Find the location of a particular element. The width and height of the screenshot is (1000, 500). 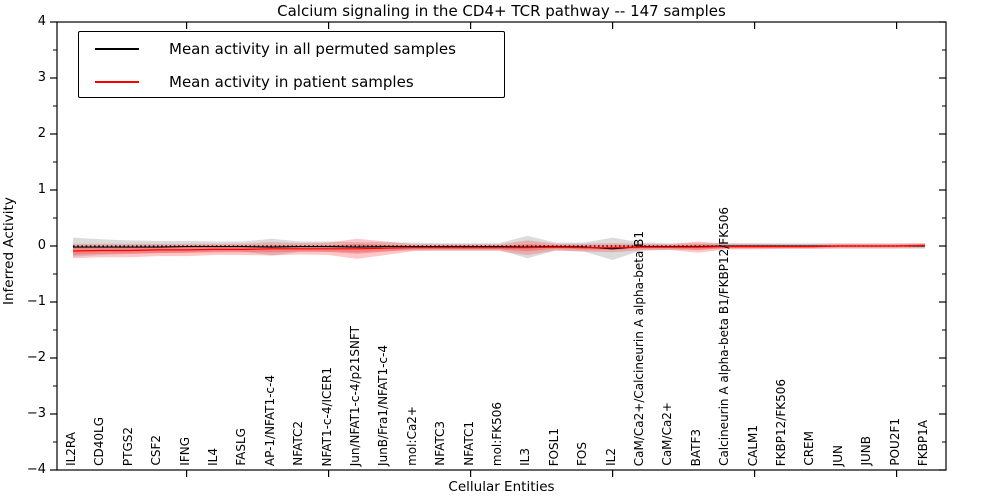

y-tick-label: −2 is located at coordinates (36, 357).